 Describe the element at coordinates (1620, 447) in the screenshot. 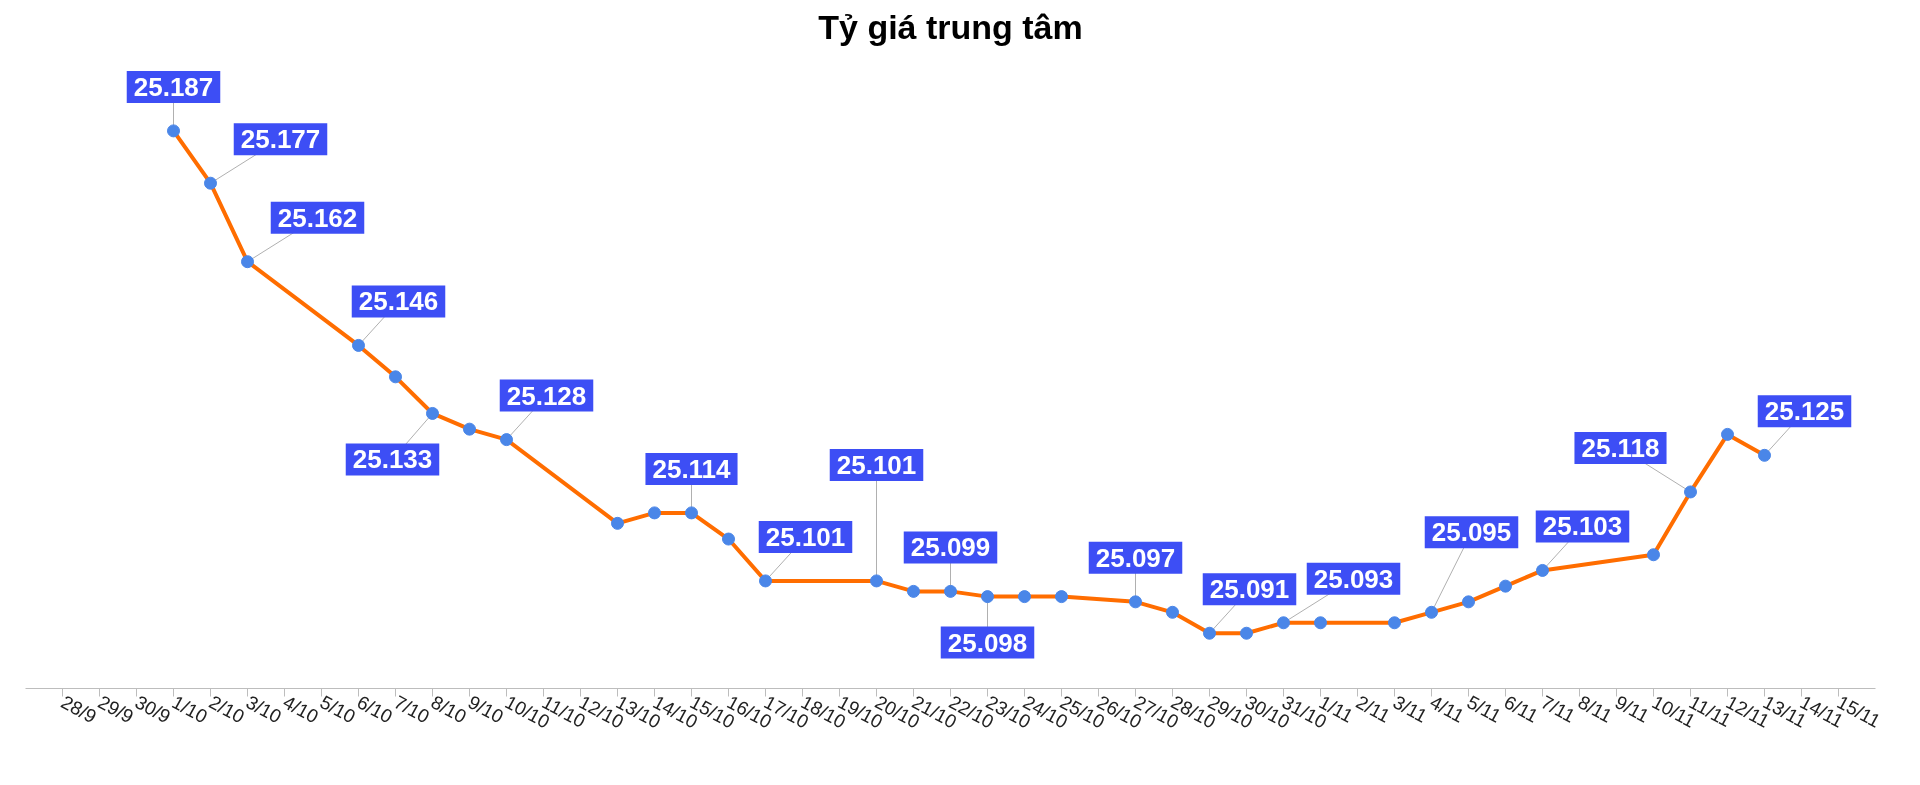

I see `data-label: 25.118` at that location.